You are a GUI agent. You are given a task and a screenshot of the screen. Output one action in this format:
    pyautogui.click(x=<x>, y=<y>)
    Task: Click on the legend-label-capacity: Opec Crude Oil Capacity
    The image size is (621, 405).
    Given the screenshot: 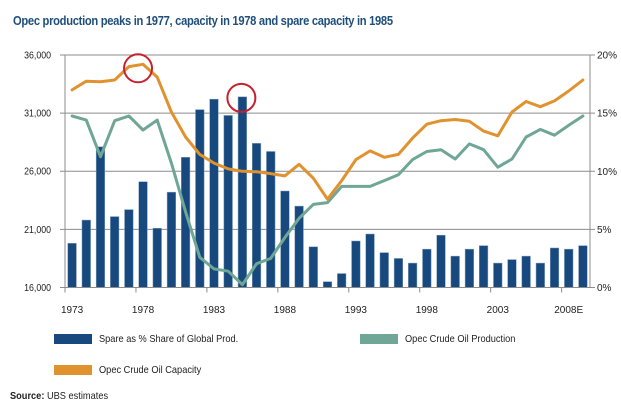 What is the action you would take?
    pyautogui.click(x=150, y=370)
    